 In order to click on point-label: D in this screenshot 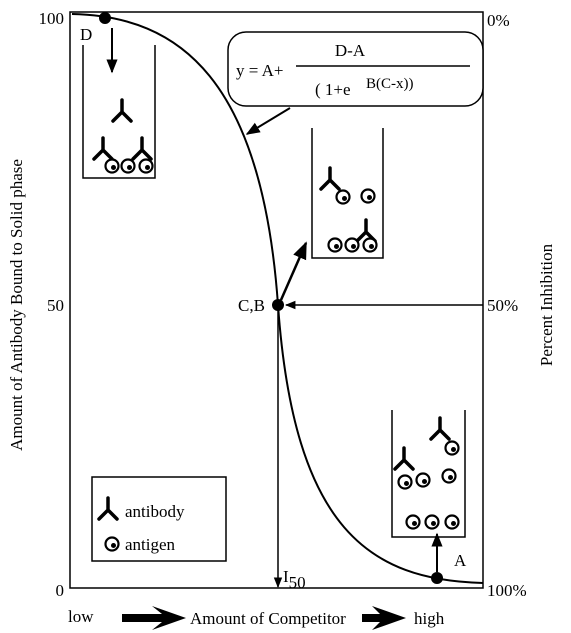, I will do `click(86, 34)`.